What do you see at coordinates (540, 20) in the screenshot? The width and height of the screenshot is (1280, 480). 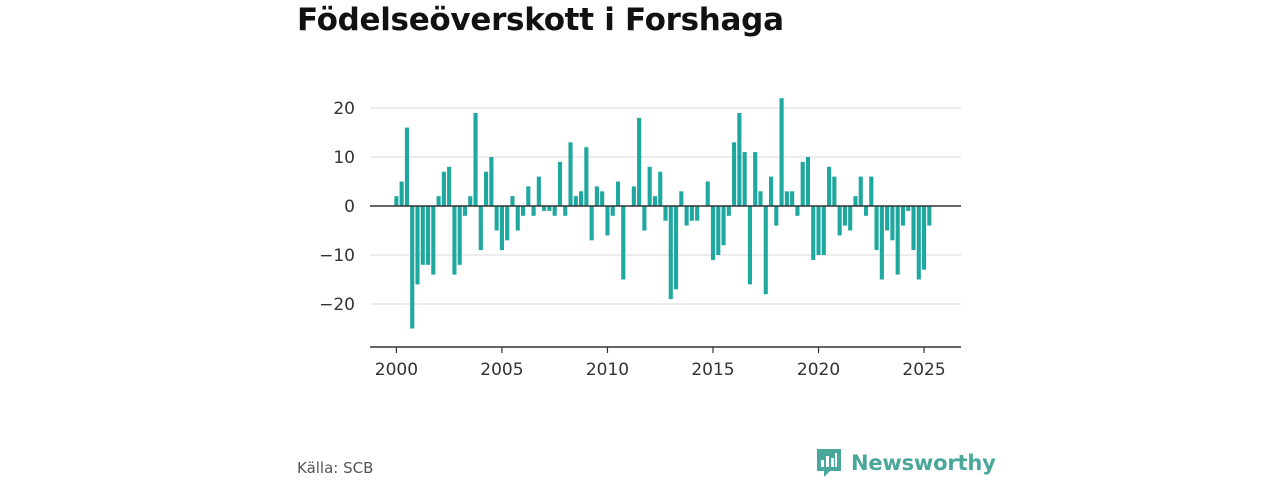 I see `chart-title: Födelseöverskott i Forshaga` at bounding box center [540, 20].